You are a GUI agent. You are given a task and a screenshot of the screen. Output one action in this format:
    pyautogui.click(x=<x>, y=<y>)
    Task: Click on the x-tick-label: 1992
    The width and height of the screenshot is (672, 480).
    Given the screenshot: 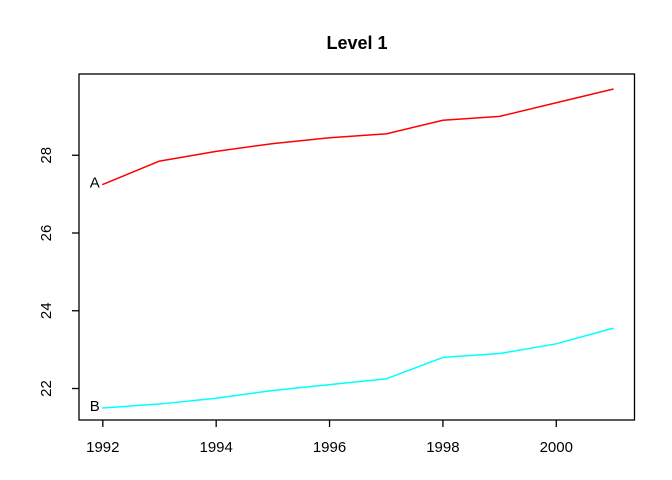 What is the action you would take?
    pyautogui.click(x=102, y=447)
    